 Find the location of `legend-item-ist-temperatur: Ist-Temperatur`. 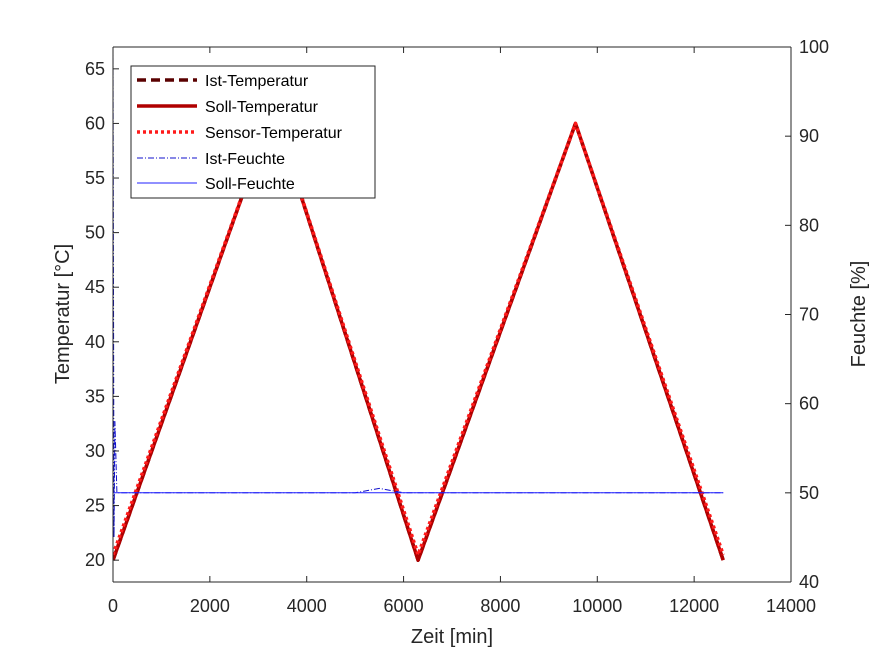

legend-item-ist-temperatur: Ist-Temperatur is located at coordinates (223, 81).